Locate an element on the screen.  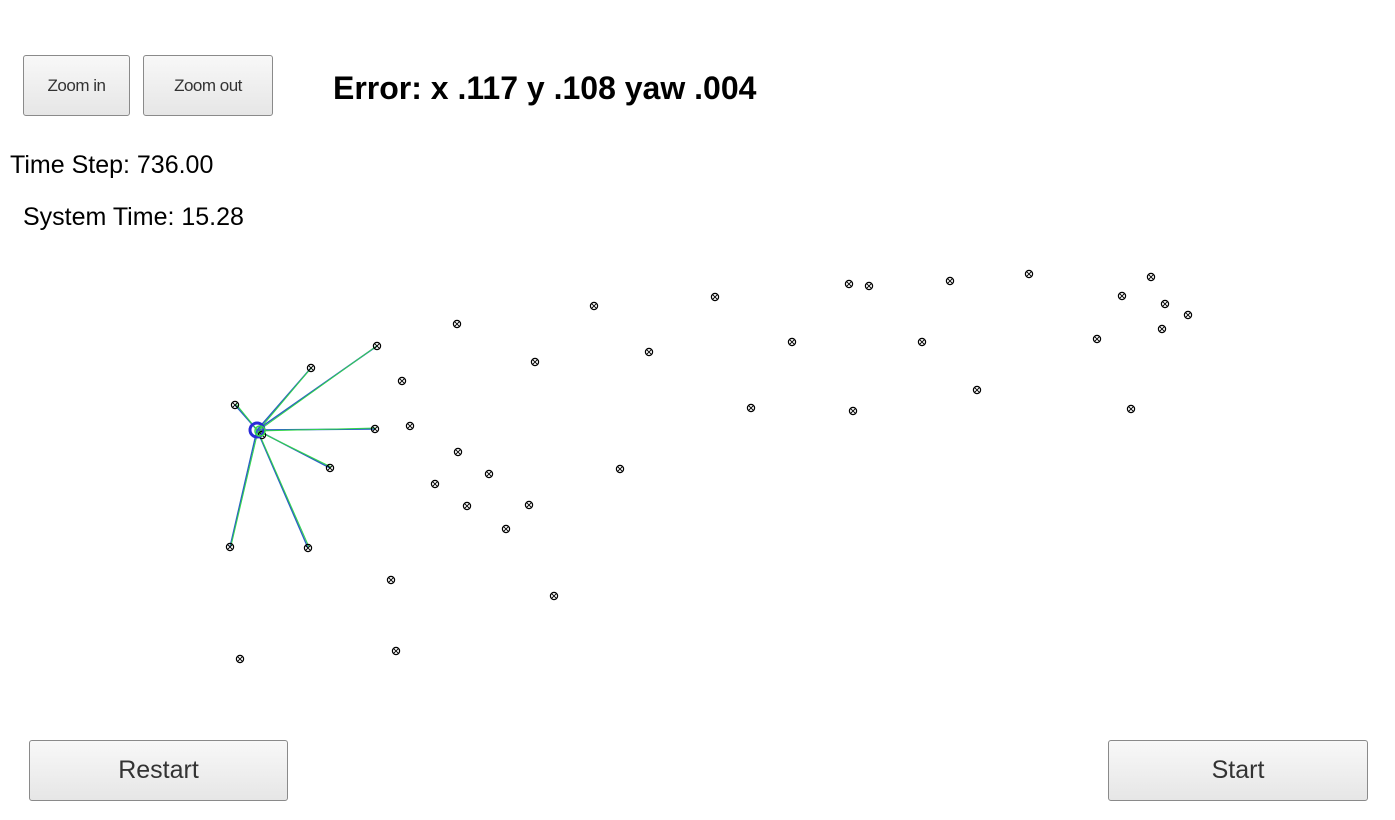
vehicle-estimate-marker is located at coordinates (260, 431).